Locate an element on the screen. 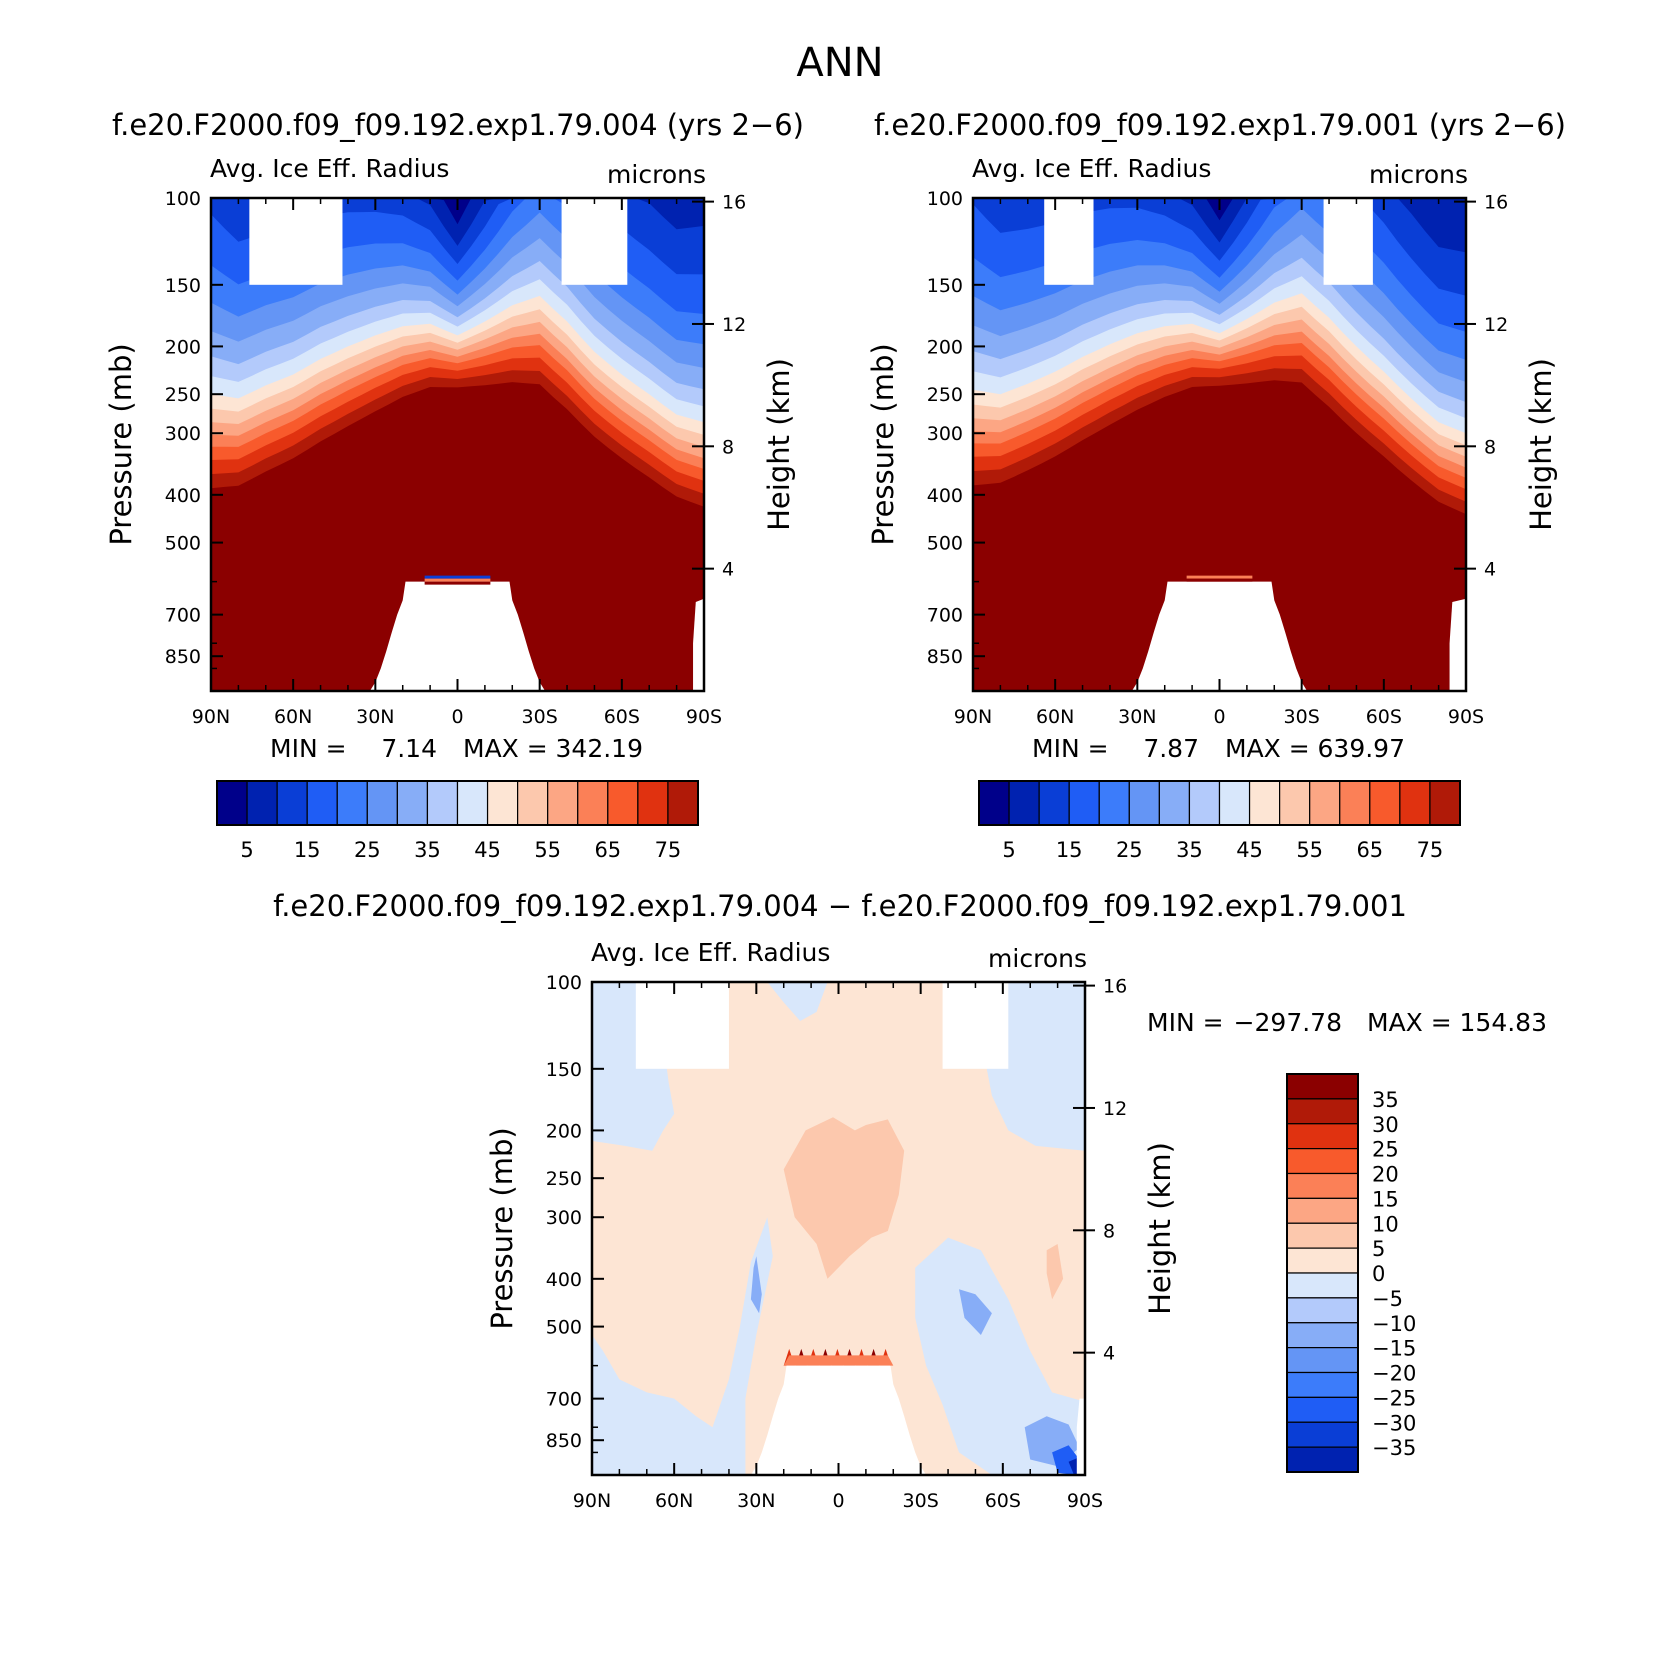 Image resolution: width=1669 pixels, height=1666 pixels. panel0-stats: MIN = 7.14 MAX = 342.19 is located at coordinates (456, 748).